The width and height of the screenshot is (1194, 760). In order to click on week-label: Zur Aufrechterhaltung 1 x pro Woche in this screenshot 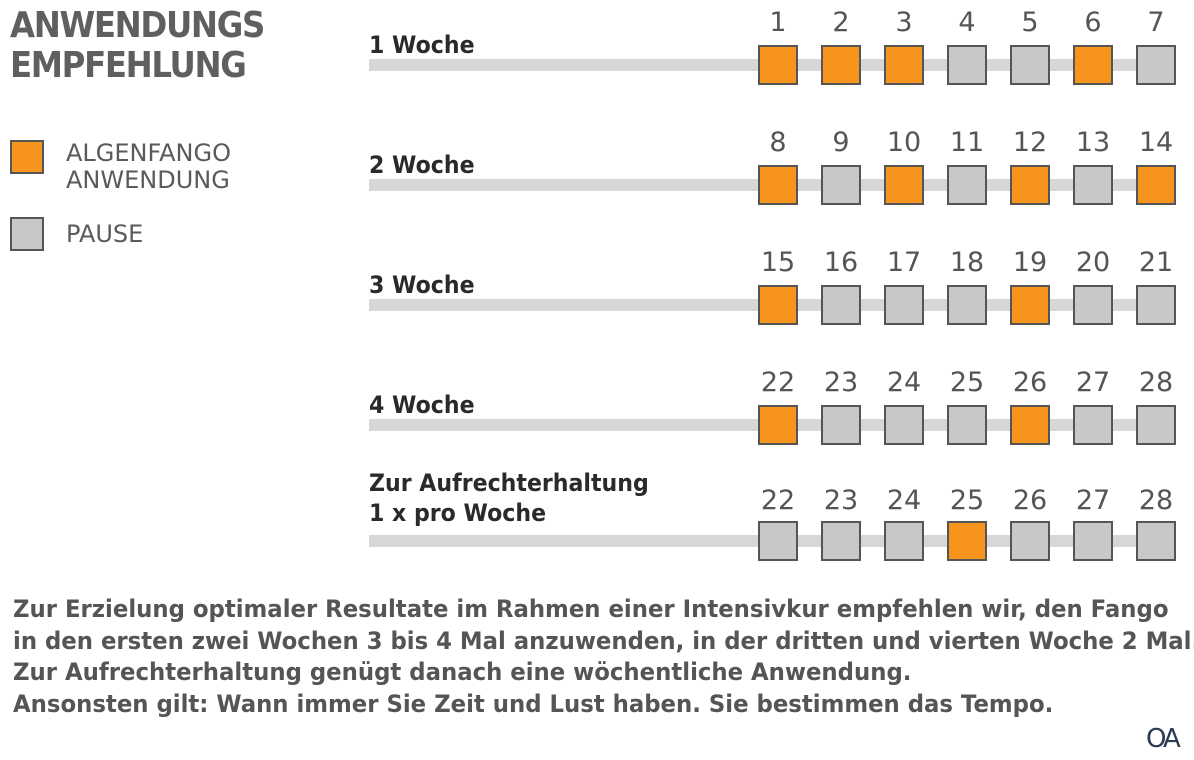, I will do `click(509, 498)`.